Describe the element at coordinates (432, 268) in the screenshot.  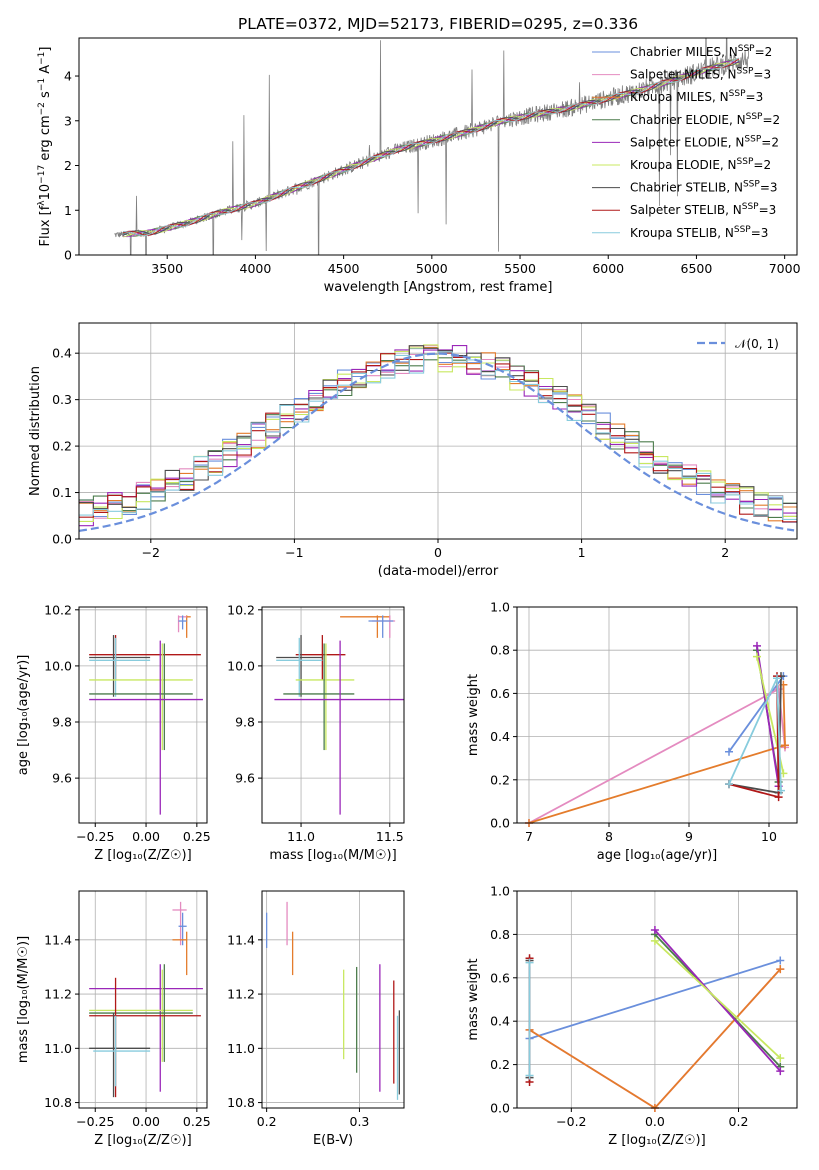
I see `x-tick-label: 5000` at that location.